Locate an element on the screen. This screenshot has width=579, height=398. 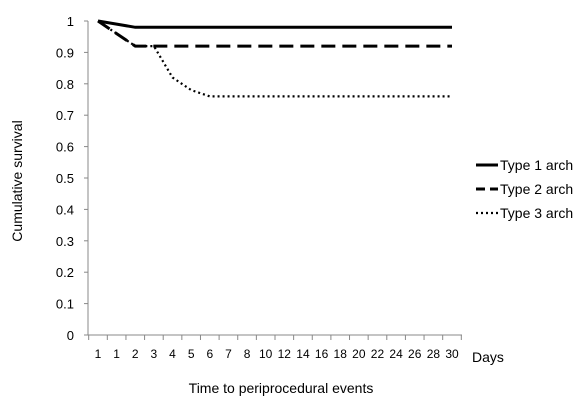
x-axis-title: Time to periprocedural events is located at coordinates (281, 388).